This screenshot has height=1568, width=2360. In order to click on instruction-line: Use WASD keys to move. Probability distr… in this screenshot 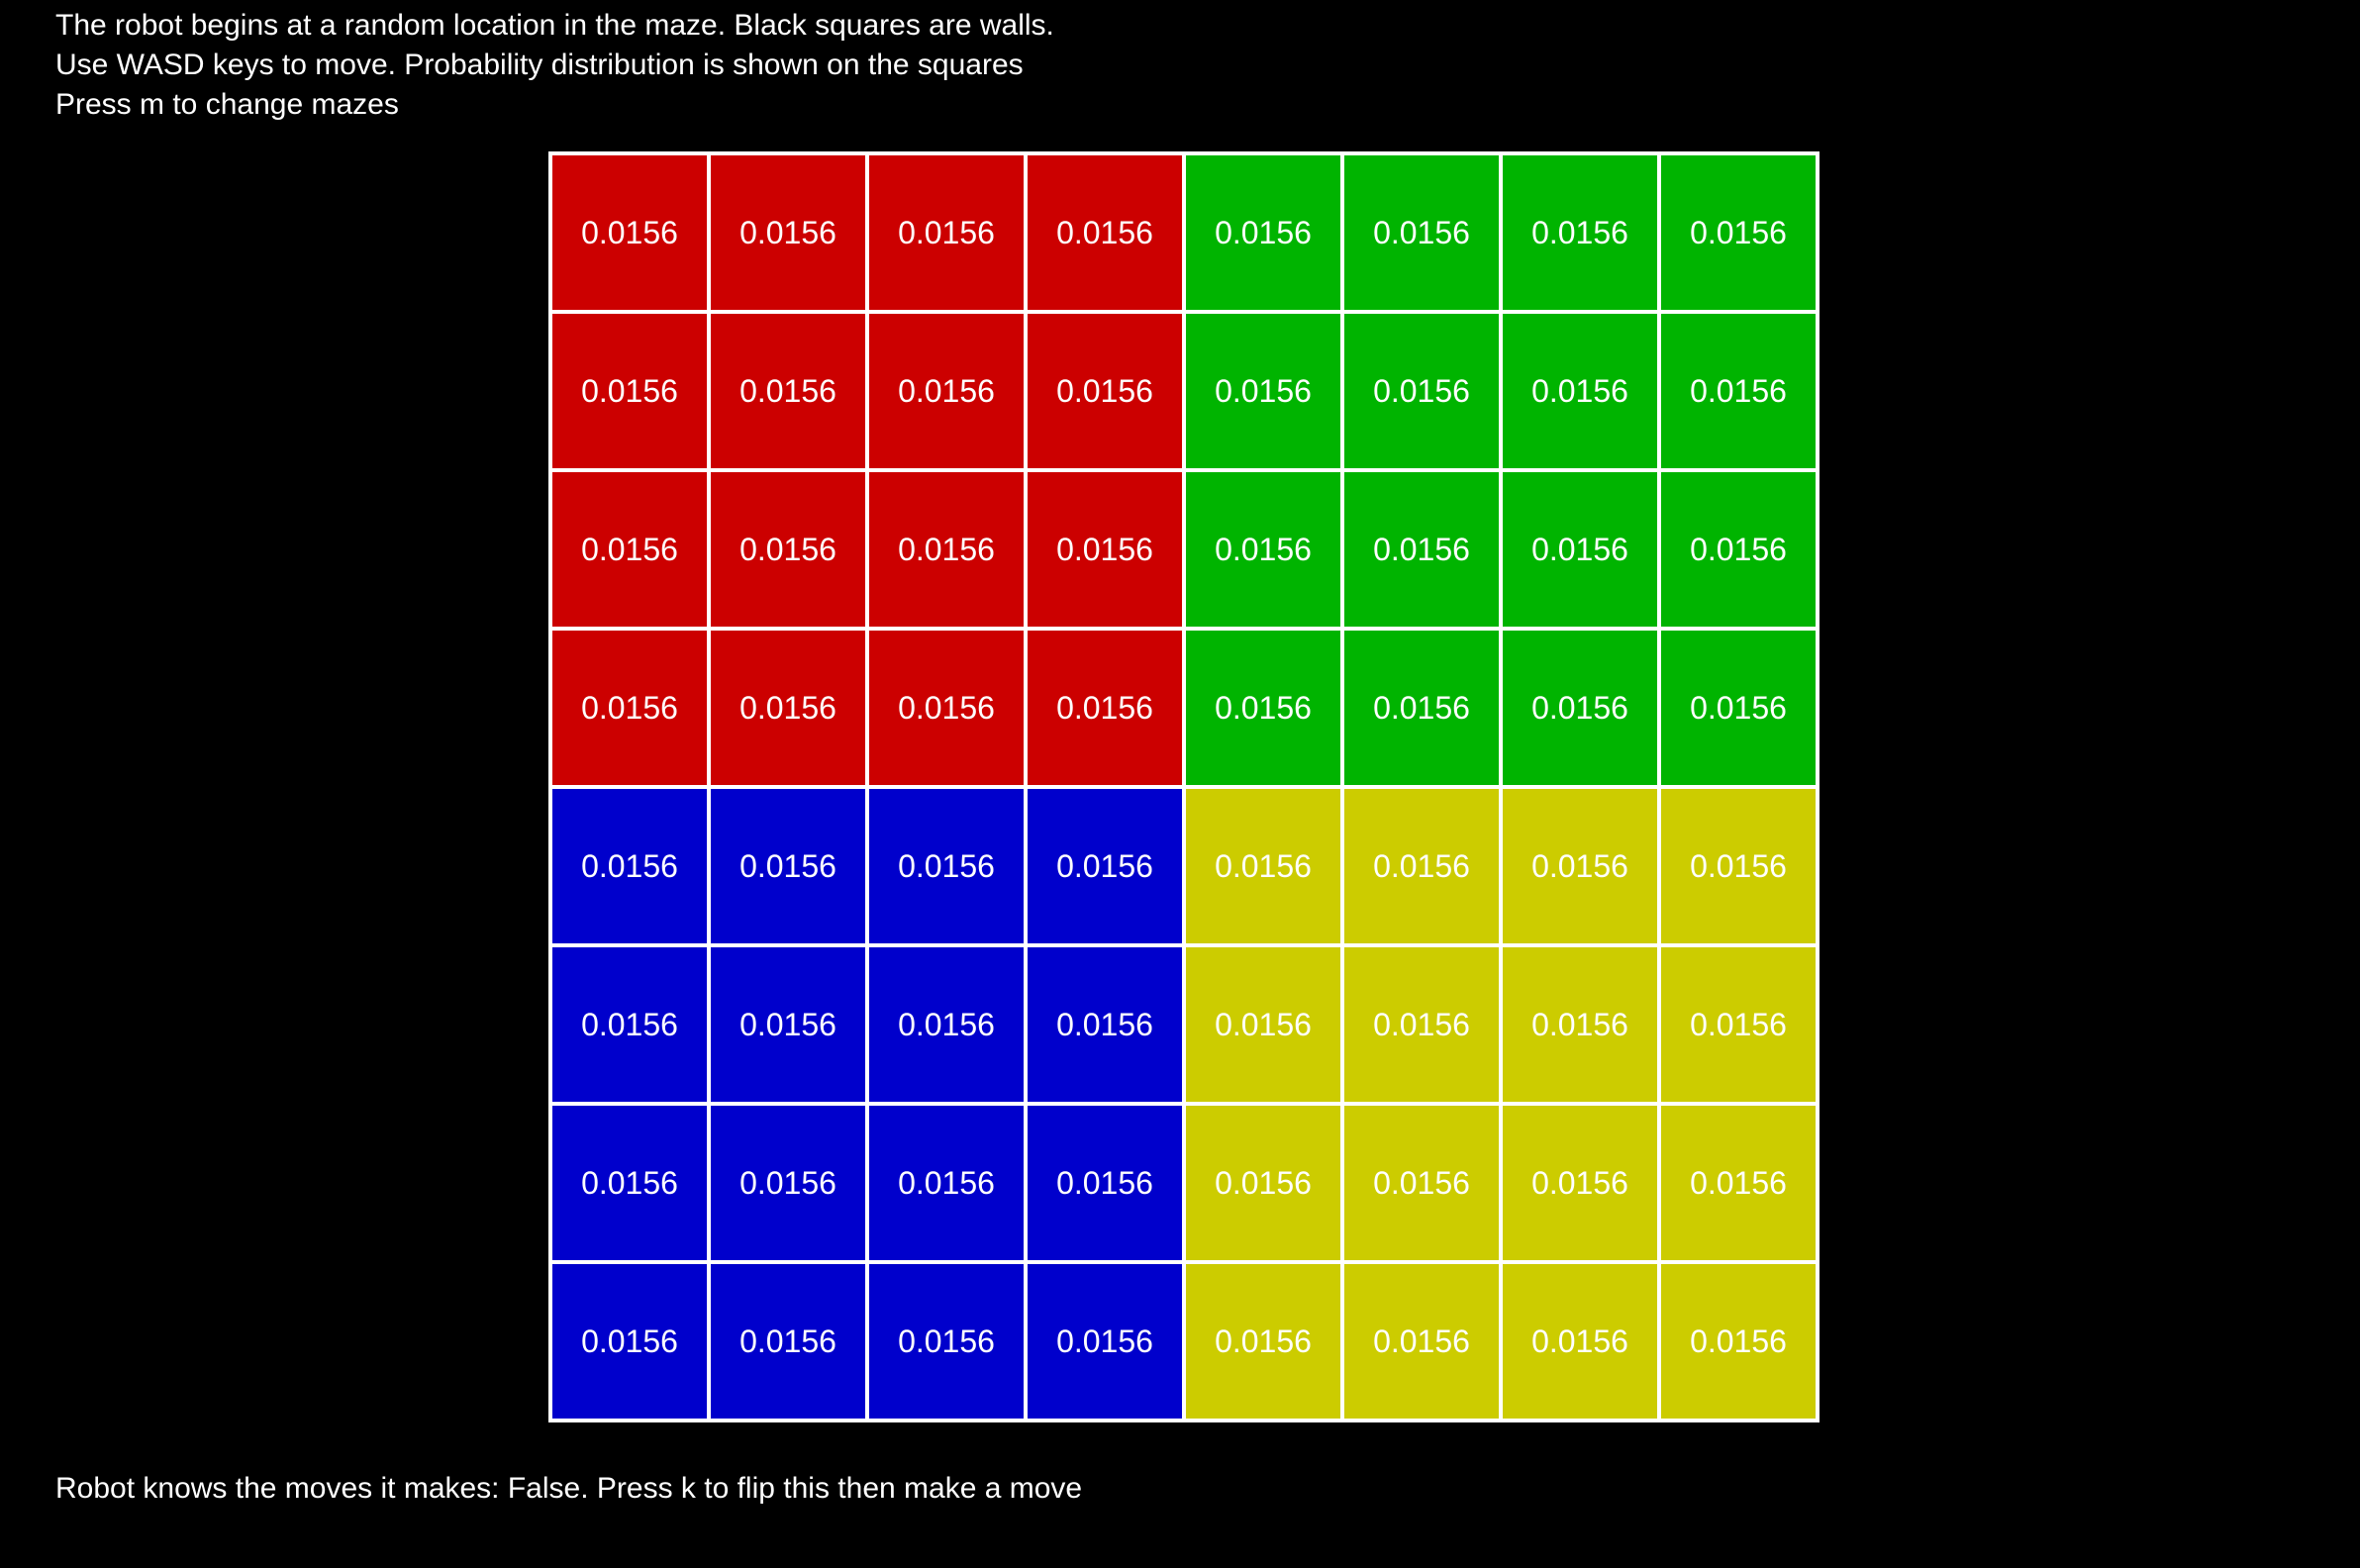, I will do `click(539, 65)`.